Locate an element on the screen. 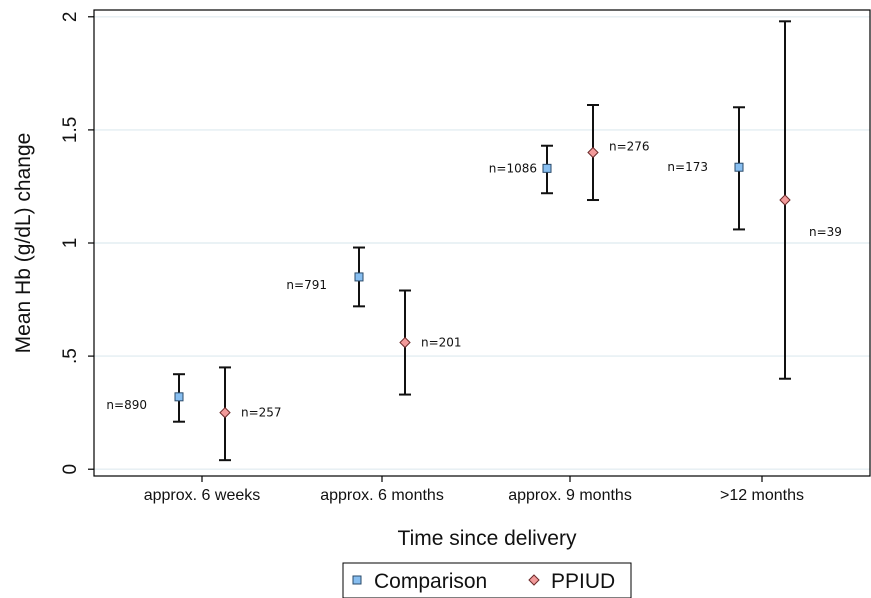 This screenshot has width=871, height=598. legend-ppiud-marker is located at coordinates (534, 580).